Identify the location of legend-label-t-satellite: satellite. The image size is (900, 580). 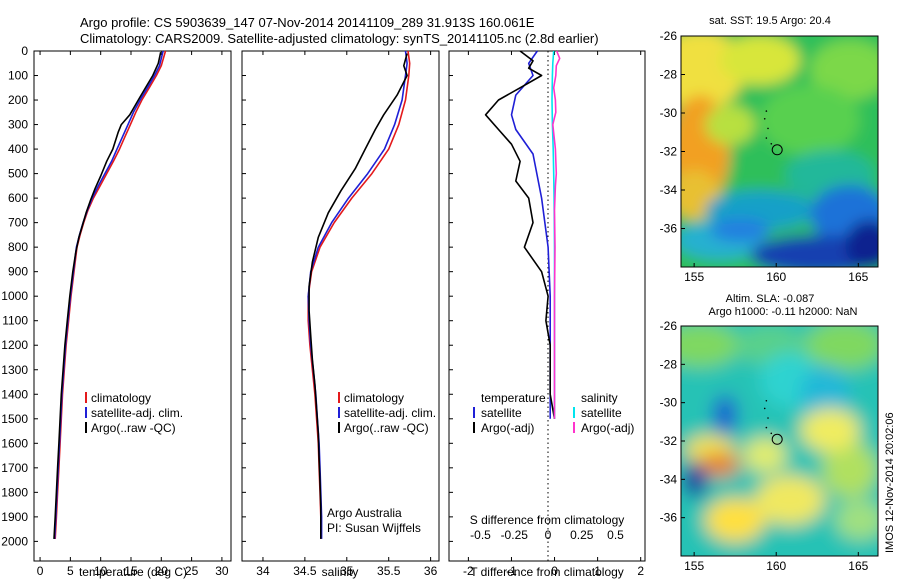
(501, 413).